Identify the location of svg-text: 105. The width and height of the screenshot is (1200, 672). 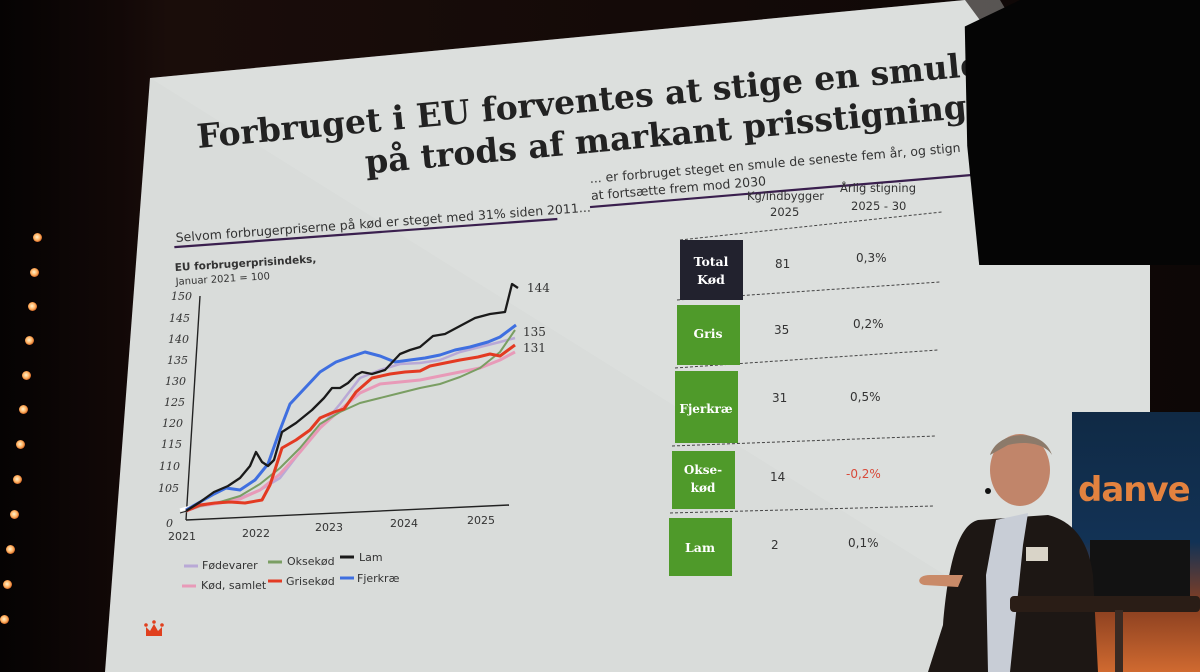
(168, 488).